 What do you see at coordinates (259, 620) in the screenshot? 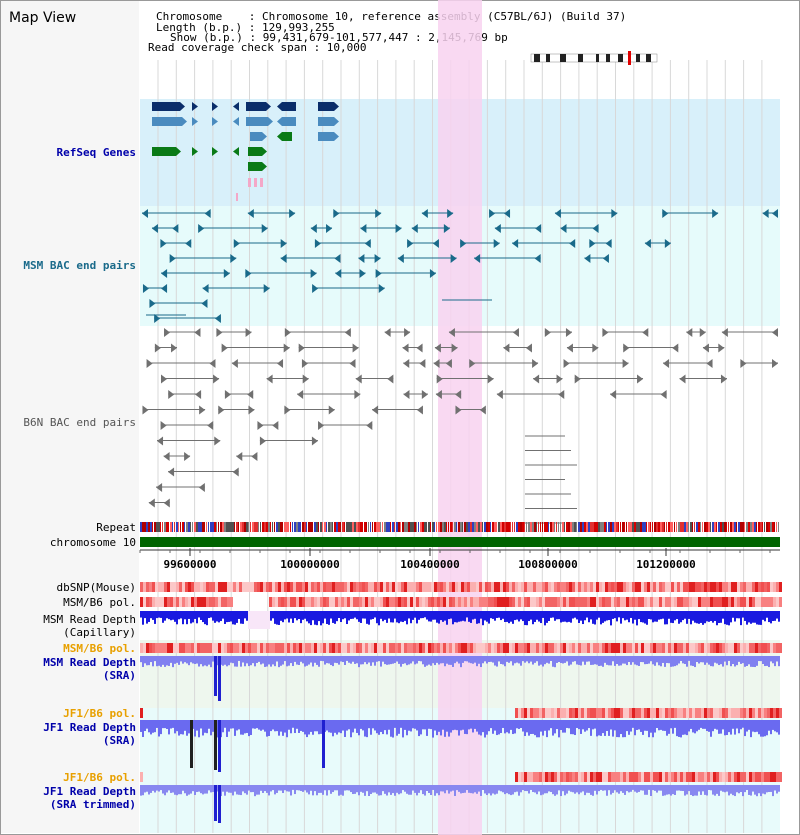
I see `msm-cap-depth-gap` at bounding box center [259, 620].